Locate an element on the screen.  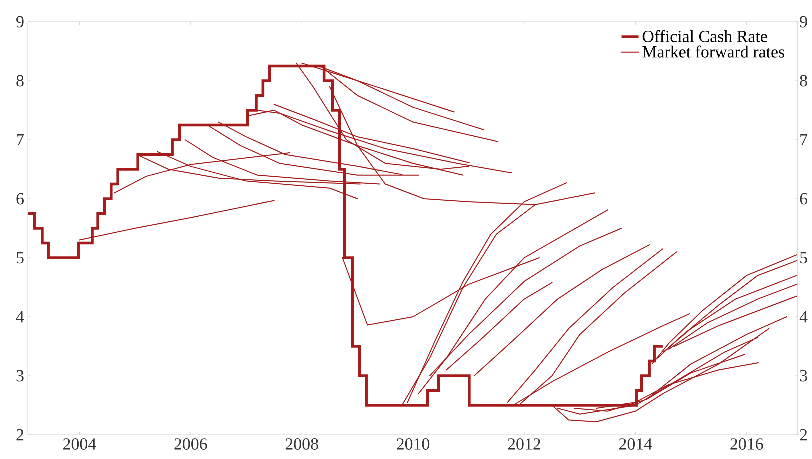
y2-tick-label: 9 is located at coordinates (804, 22).